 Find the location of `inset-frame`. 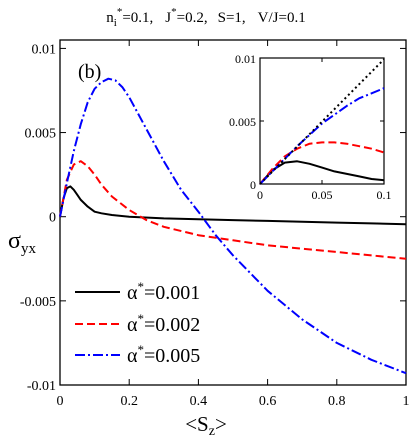

inset-frame is located at coordinates (322, 121).